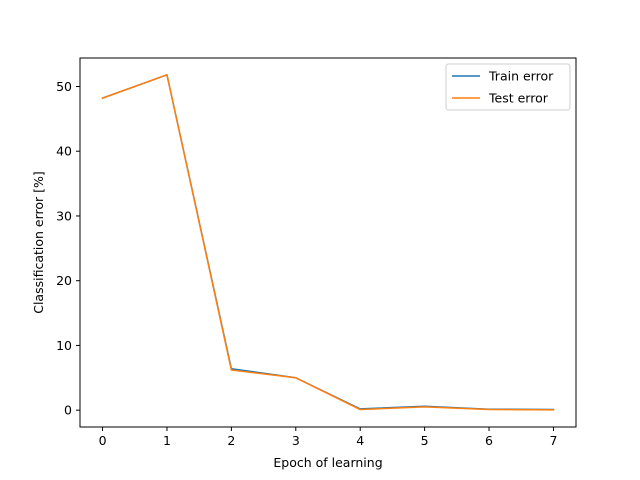  What do you see at coordinates (231, 440) in the screenshot?
I see `x-tick-label: 2` at bounding box center [231, 440].